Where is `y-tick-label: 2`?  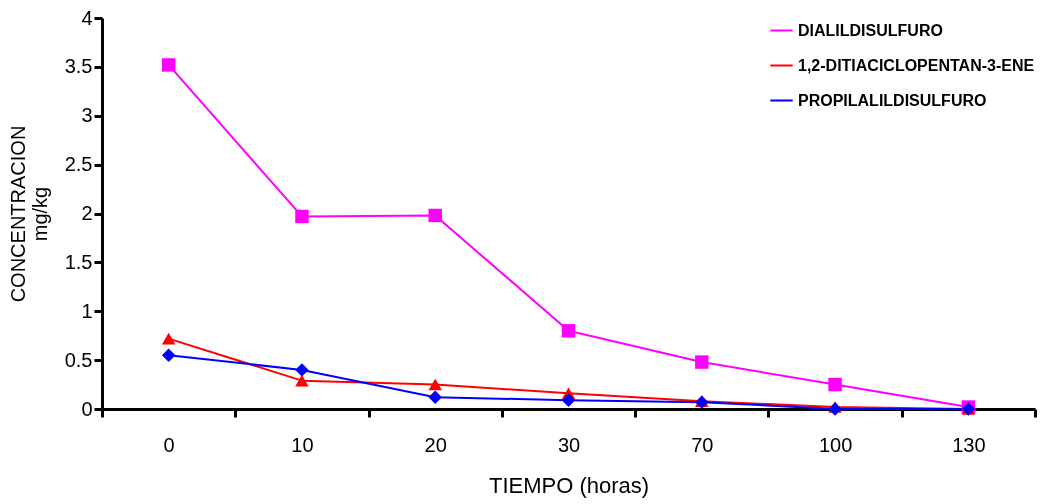
y-tick-label: 2 is located at coordinates (87, 213).